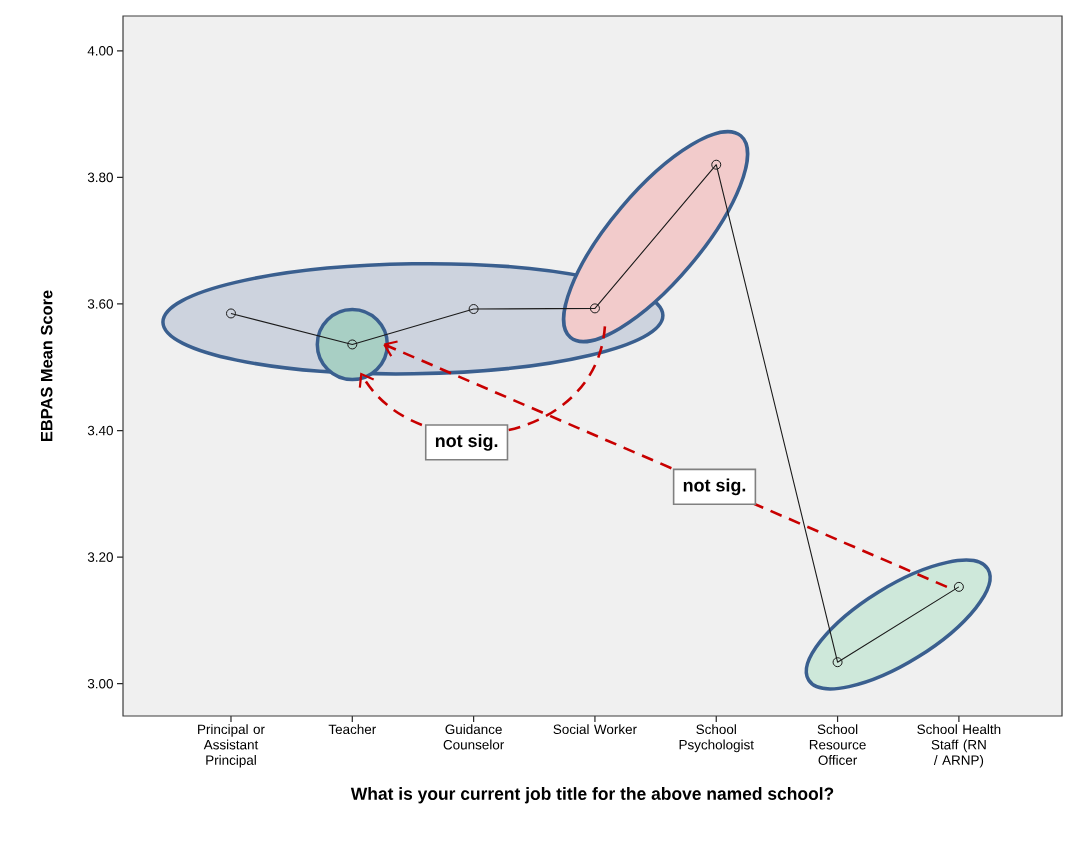 This screenshot has height=853, width=1070. I want to click on y-tick-label: 4.00, so click(100, 51).